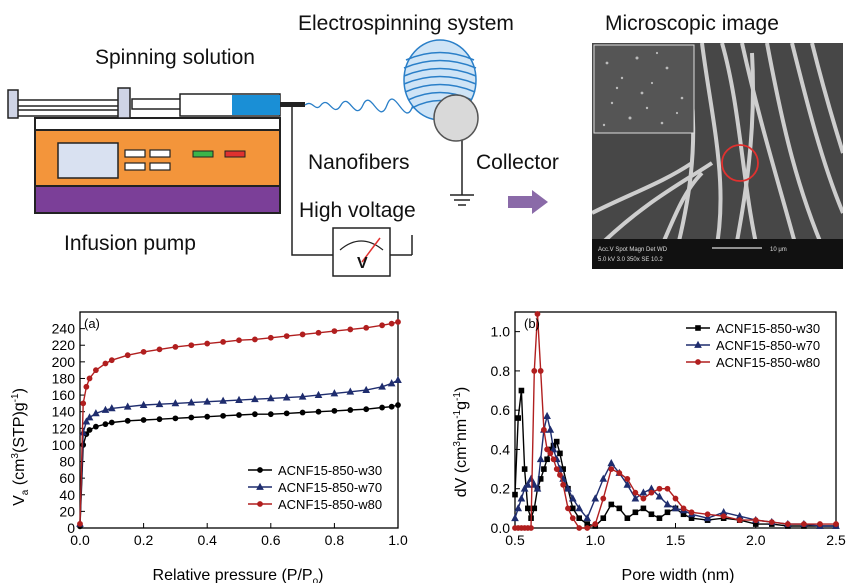 The image size is (853, 583). Describe the element at coordinates (501, 332) in the screenshot. I see `y-tick-label: 1.0` at that location.